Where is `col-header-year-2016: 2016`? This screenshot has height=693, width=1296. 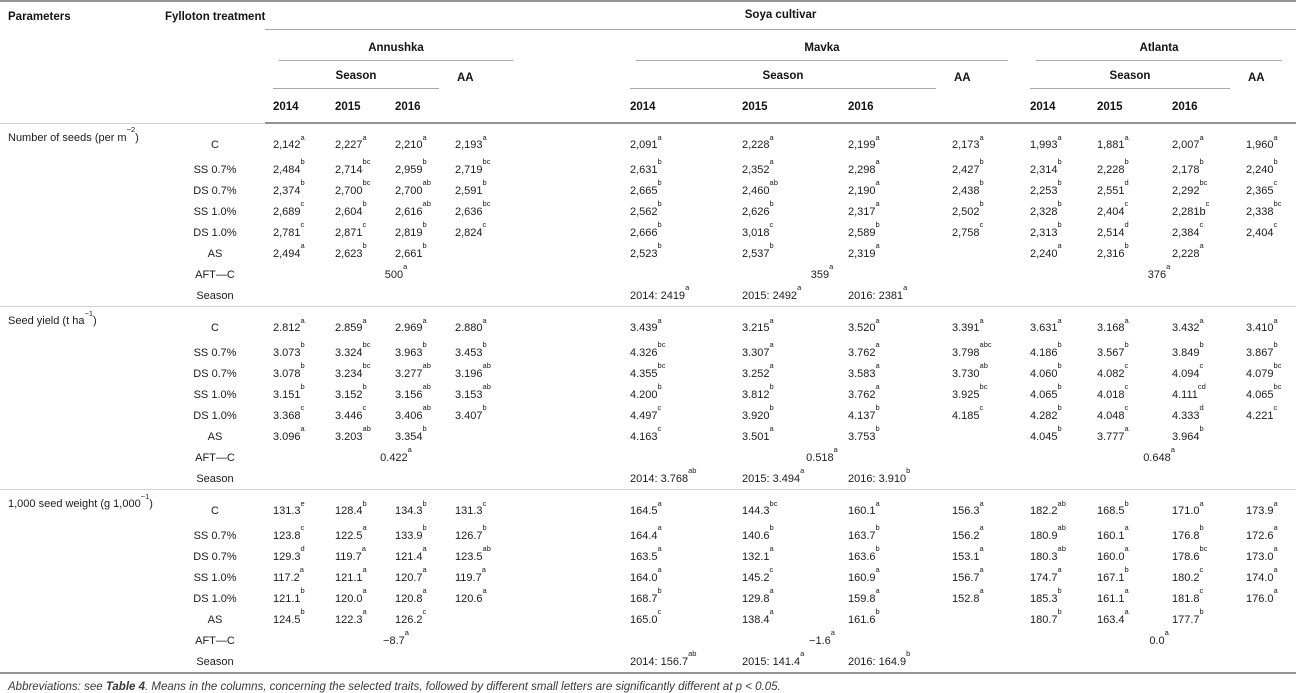 col-header-year-2016: 2016 is located at coordinates (417, 108).